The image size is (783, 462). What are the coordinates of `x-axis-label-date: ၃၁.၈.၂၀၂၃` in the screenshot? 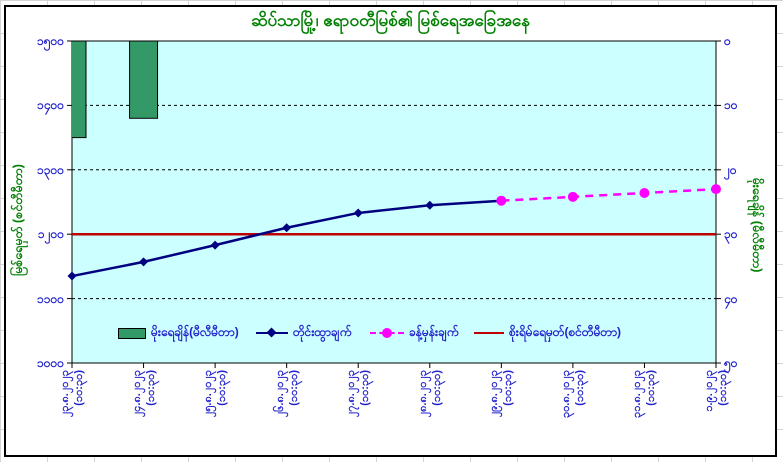 It's located at (637, 394).